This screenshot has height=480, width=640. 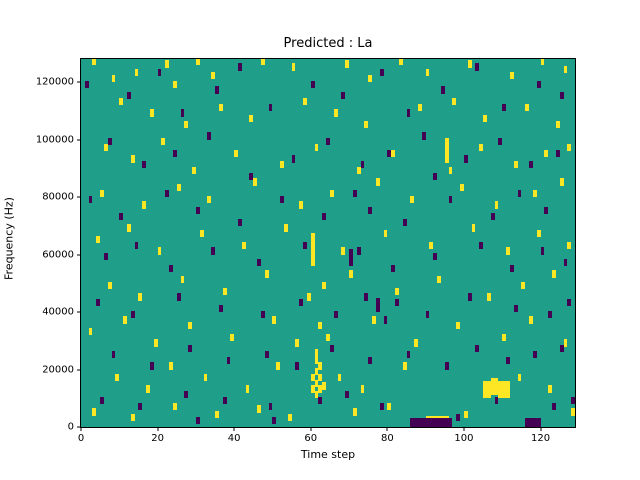 I want to click on x-tick-label: 120, so click(x=540, y=438).